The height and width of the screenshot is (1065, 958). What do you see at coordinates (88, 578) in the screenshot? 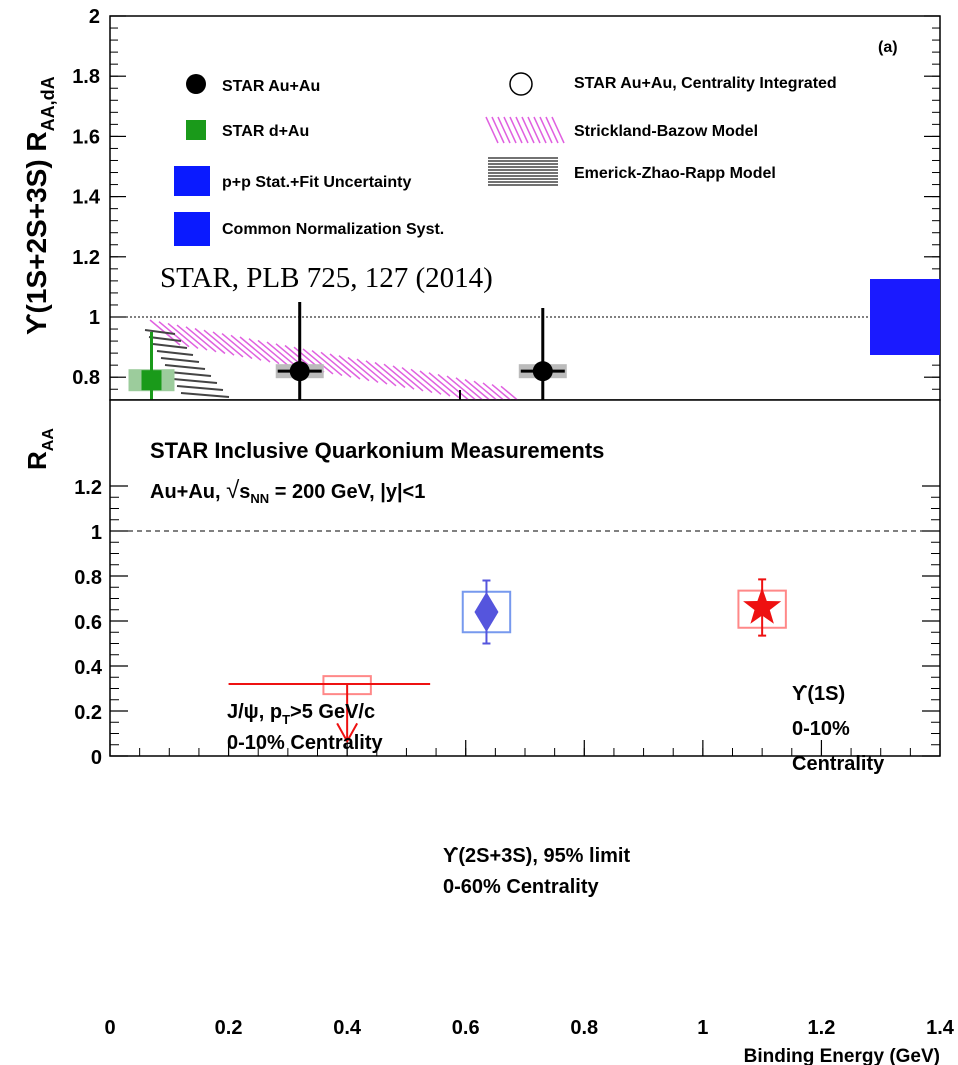
I see `bottom-y-tick-label: 0.8` at bounding box center [88, 578].